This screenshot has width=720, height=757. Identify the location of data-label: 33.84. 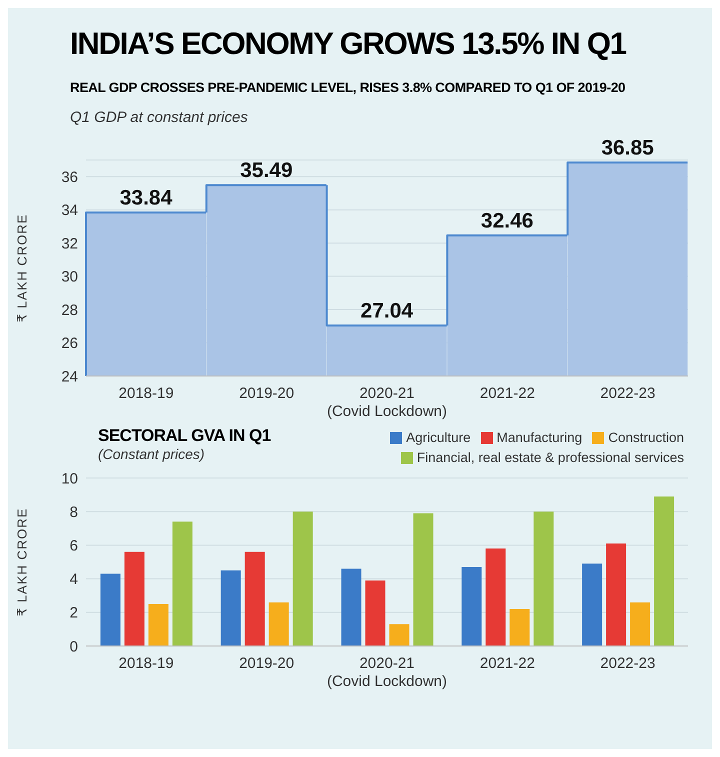
(146, 198).